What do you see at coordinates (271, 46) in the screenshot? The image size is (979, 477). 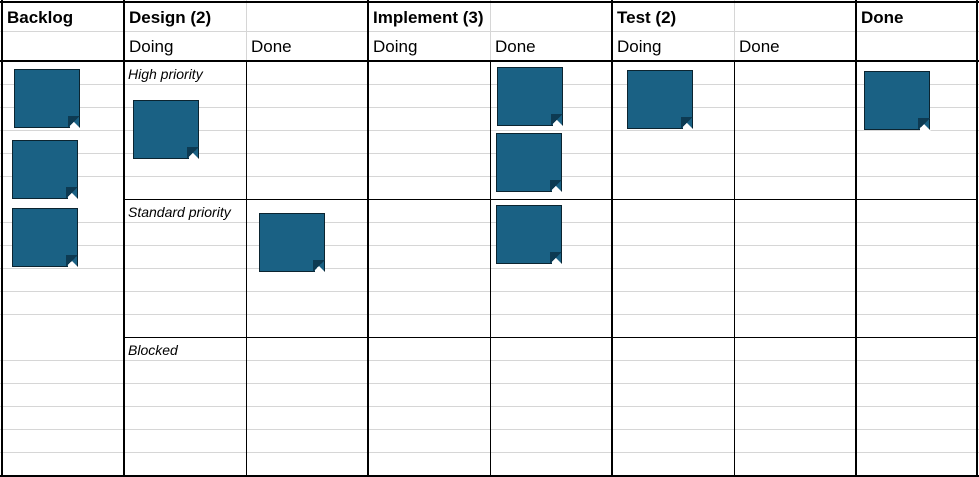 I see `subcolumn-design-done: Done` at bounding box center [271, 46].